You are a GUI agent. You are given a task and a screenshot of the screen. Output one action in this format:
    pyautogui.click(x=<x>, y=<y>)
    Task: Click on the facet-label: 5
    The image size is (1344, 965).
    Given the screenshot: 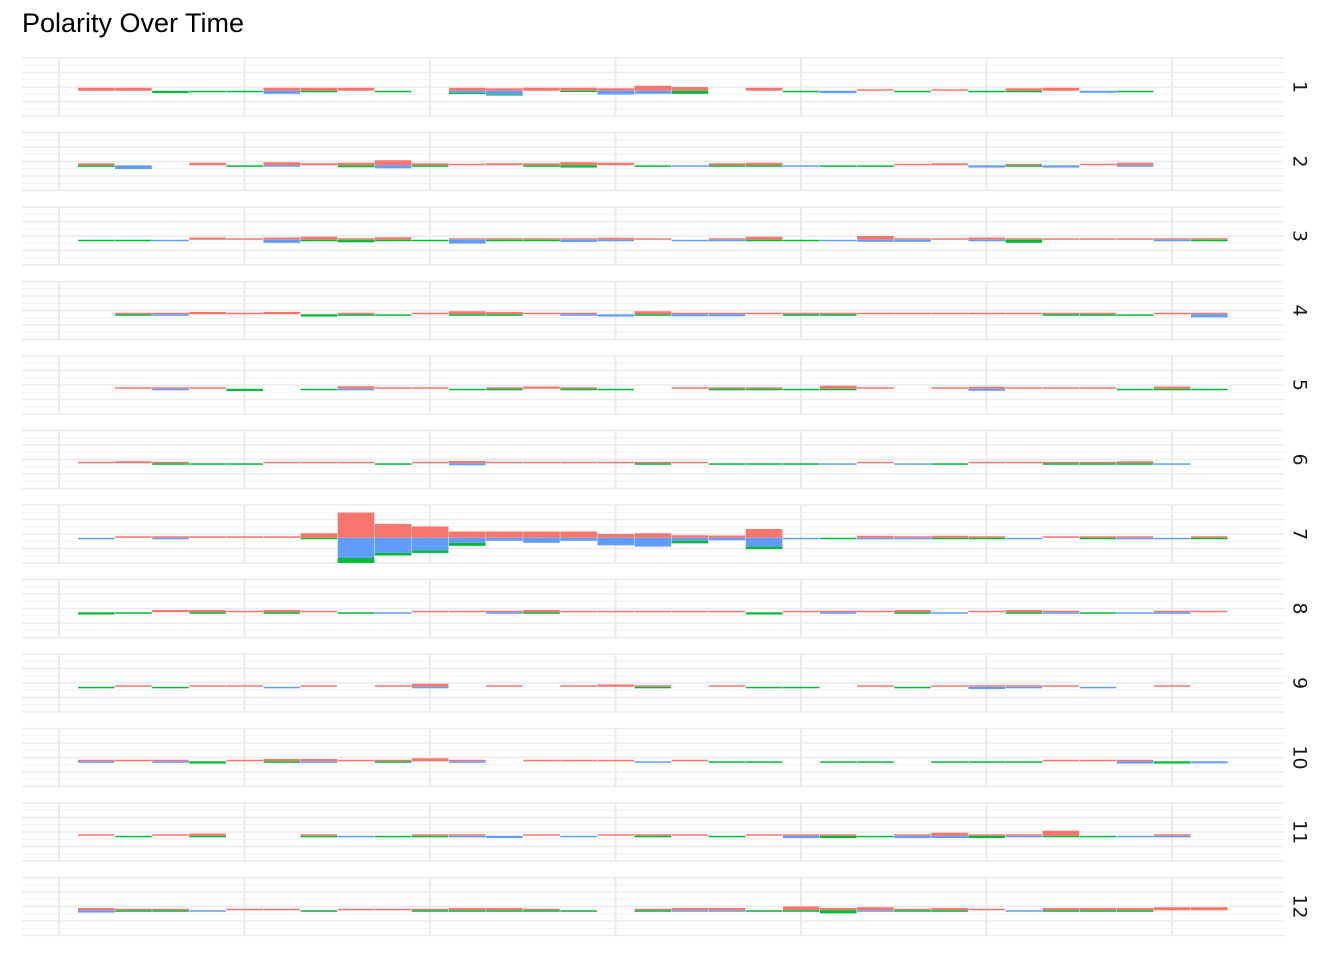 What is the action you would take?
    pyautogui.click(x=1300, y=385)
    